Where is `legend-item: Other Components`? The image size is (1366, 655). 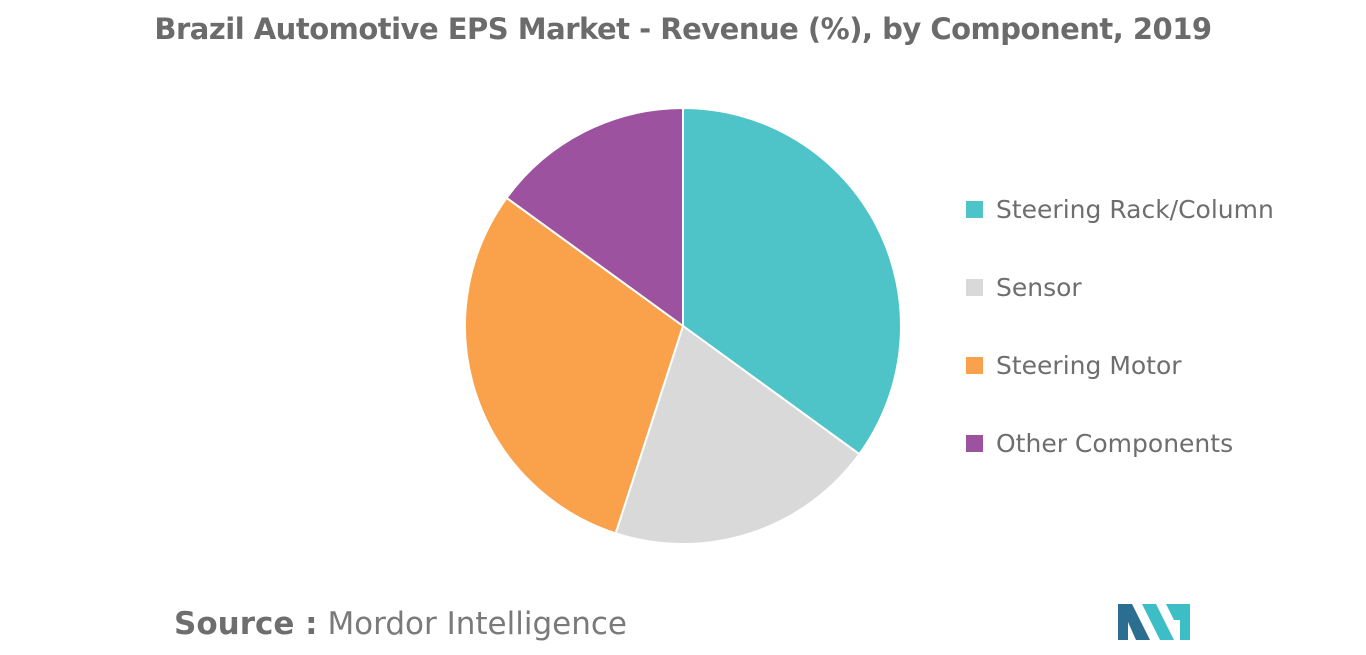 legend-item: Other Components is located at coordinates (1156, 443).